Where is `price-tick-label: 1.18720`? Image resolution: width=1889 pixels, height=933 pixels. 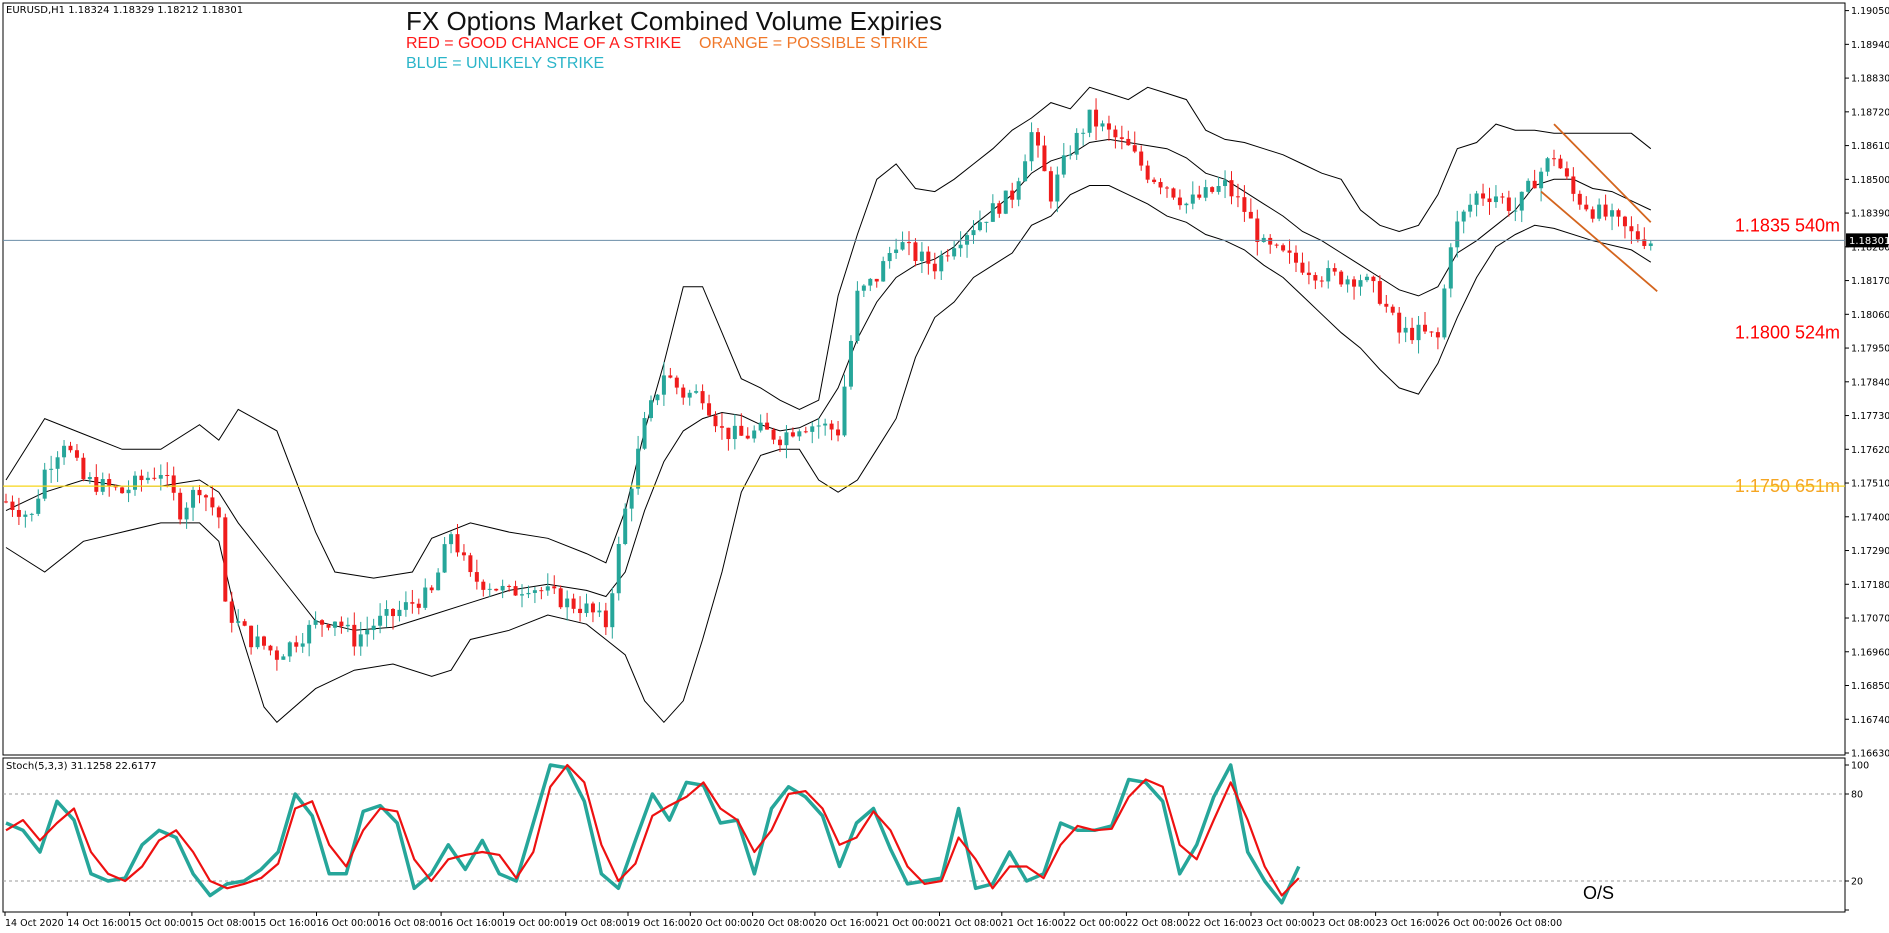 price-tick-label: 1.18720 is located at coordinates (1870, 112).